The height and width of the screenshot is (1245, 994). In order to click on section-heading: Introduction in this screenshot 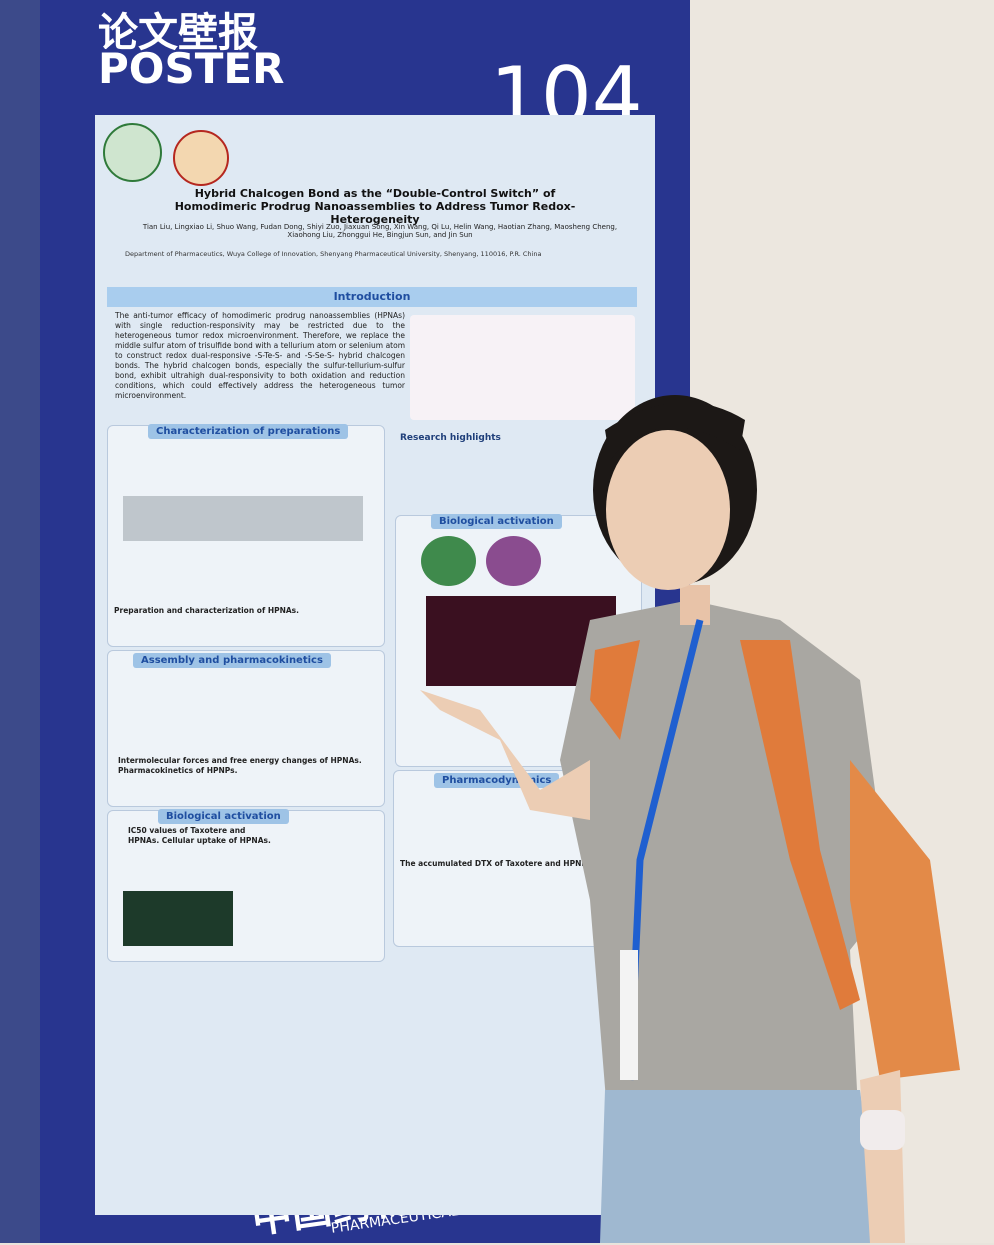, I will do `click(372, 297)`.